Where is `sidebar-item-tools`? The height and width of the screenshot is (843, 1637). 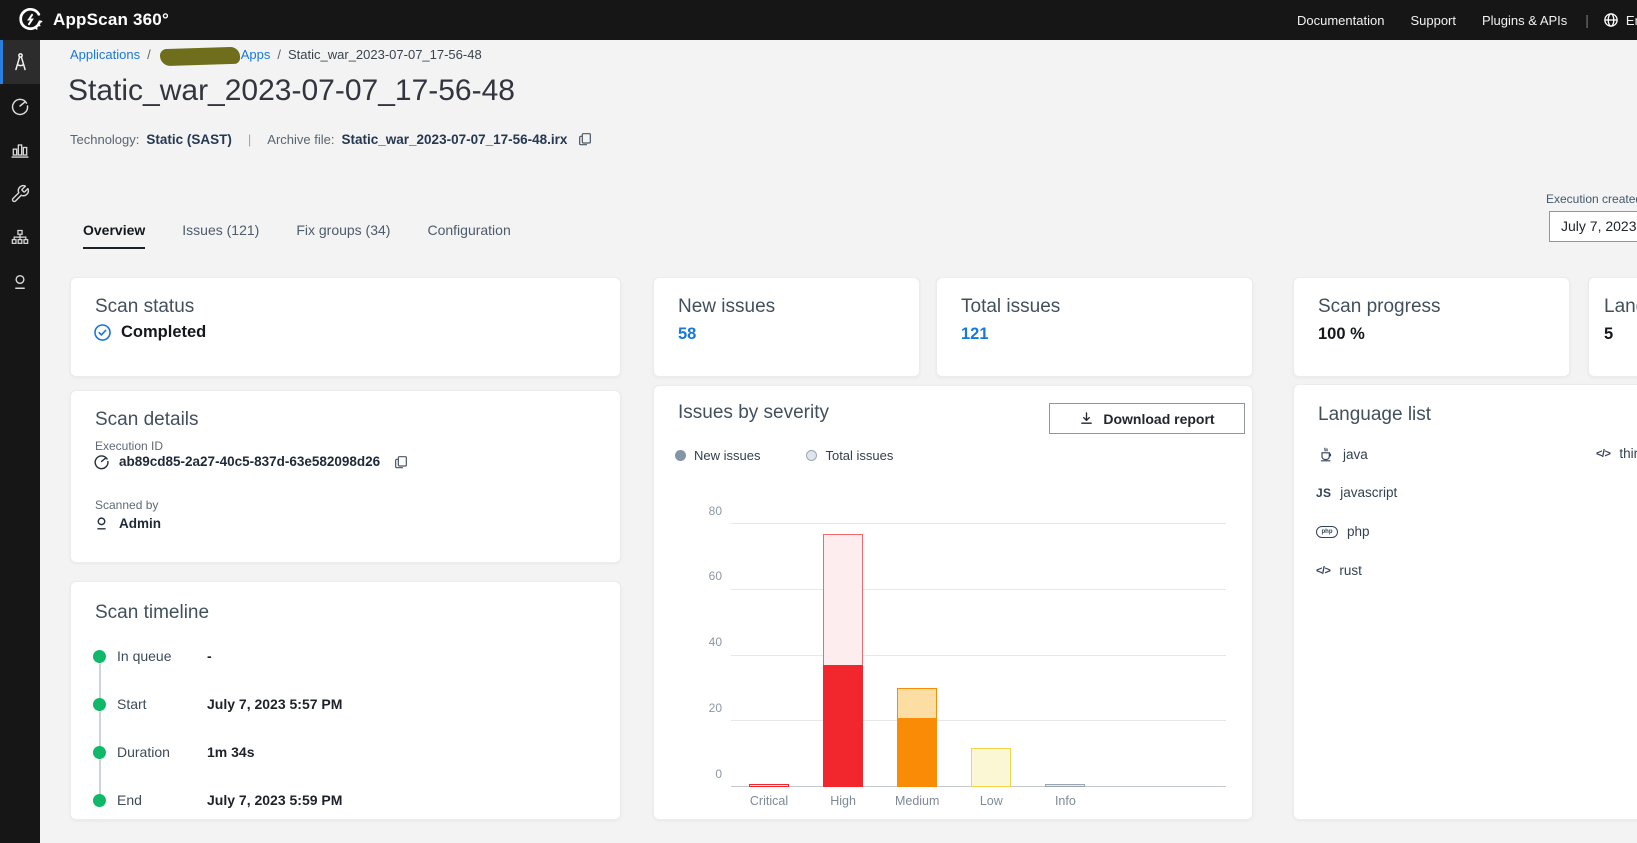
sidebar-item-tools is located at coordinates (20, 194).